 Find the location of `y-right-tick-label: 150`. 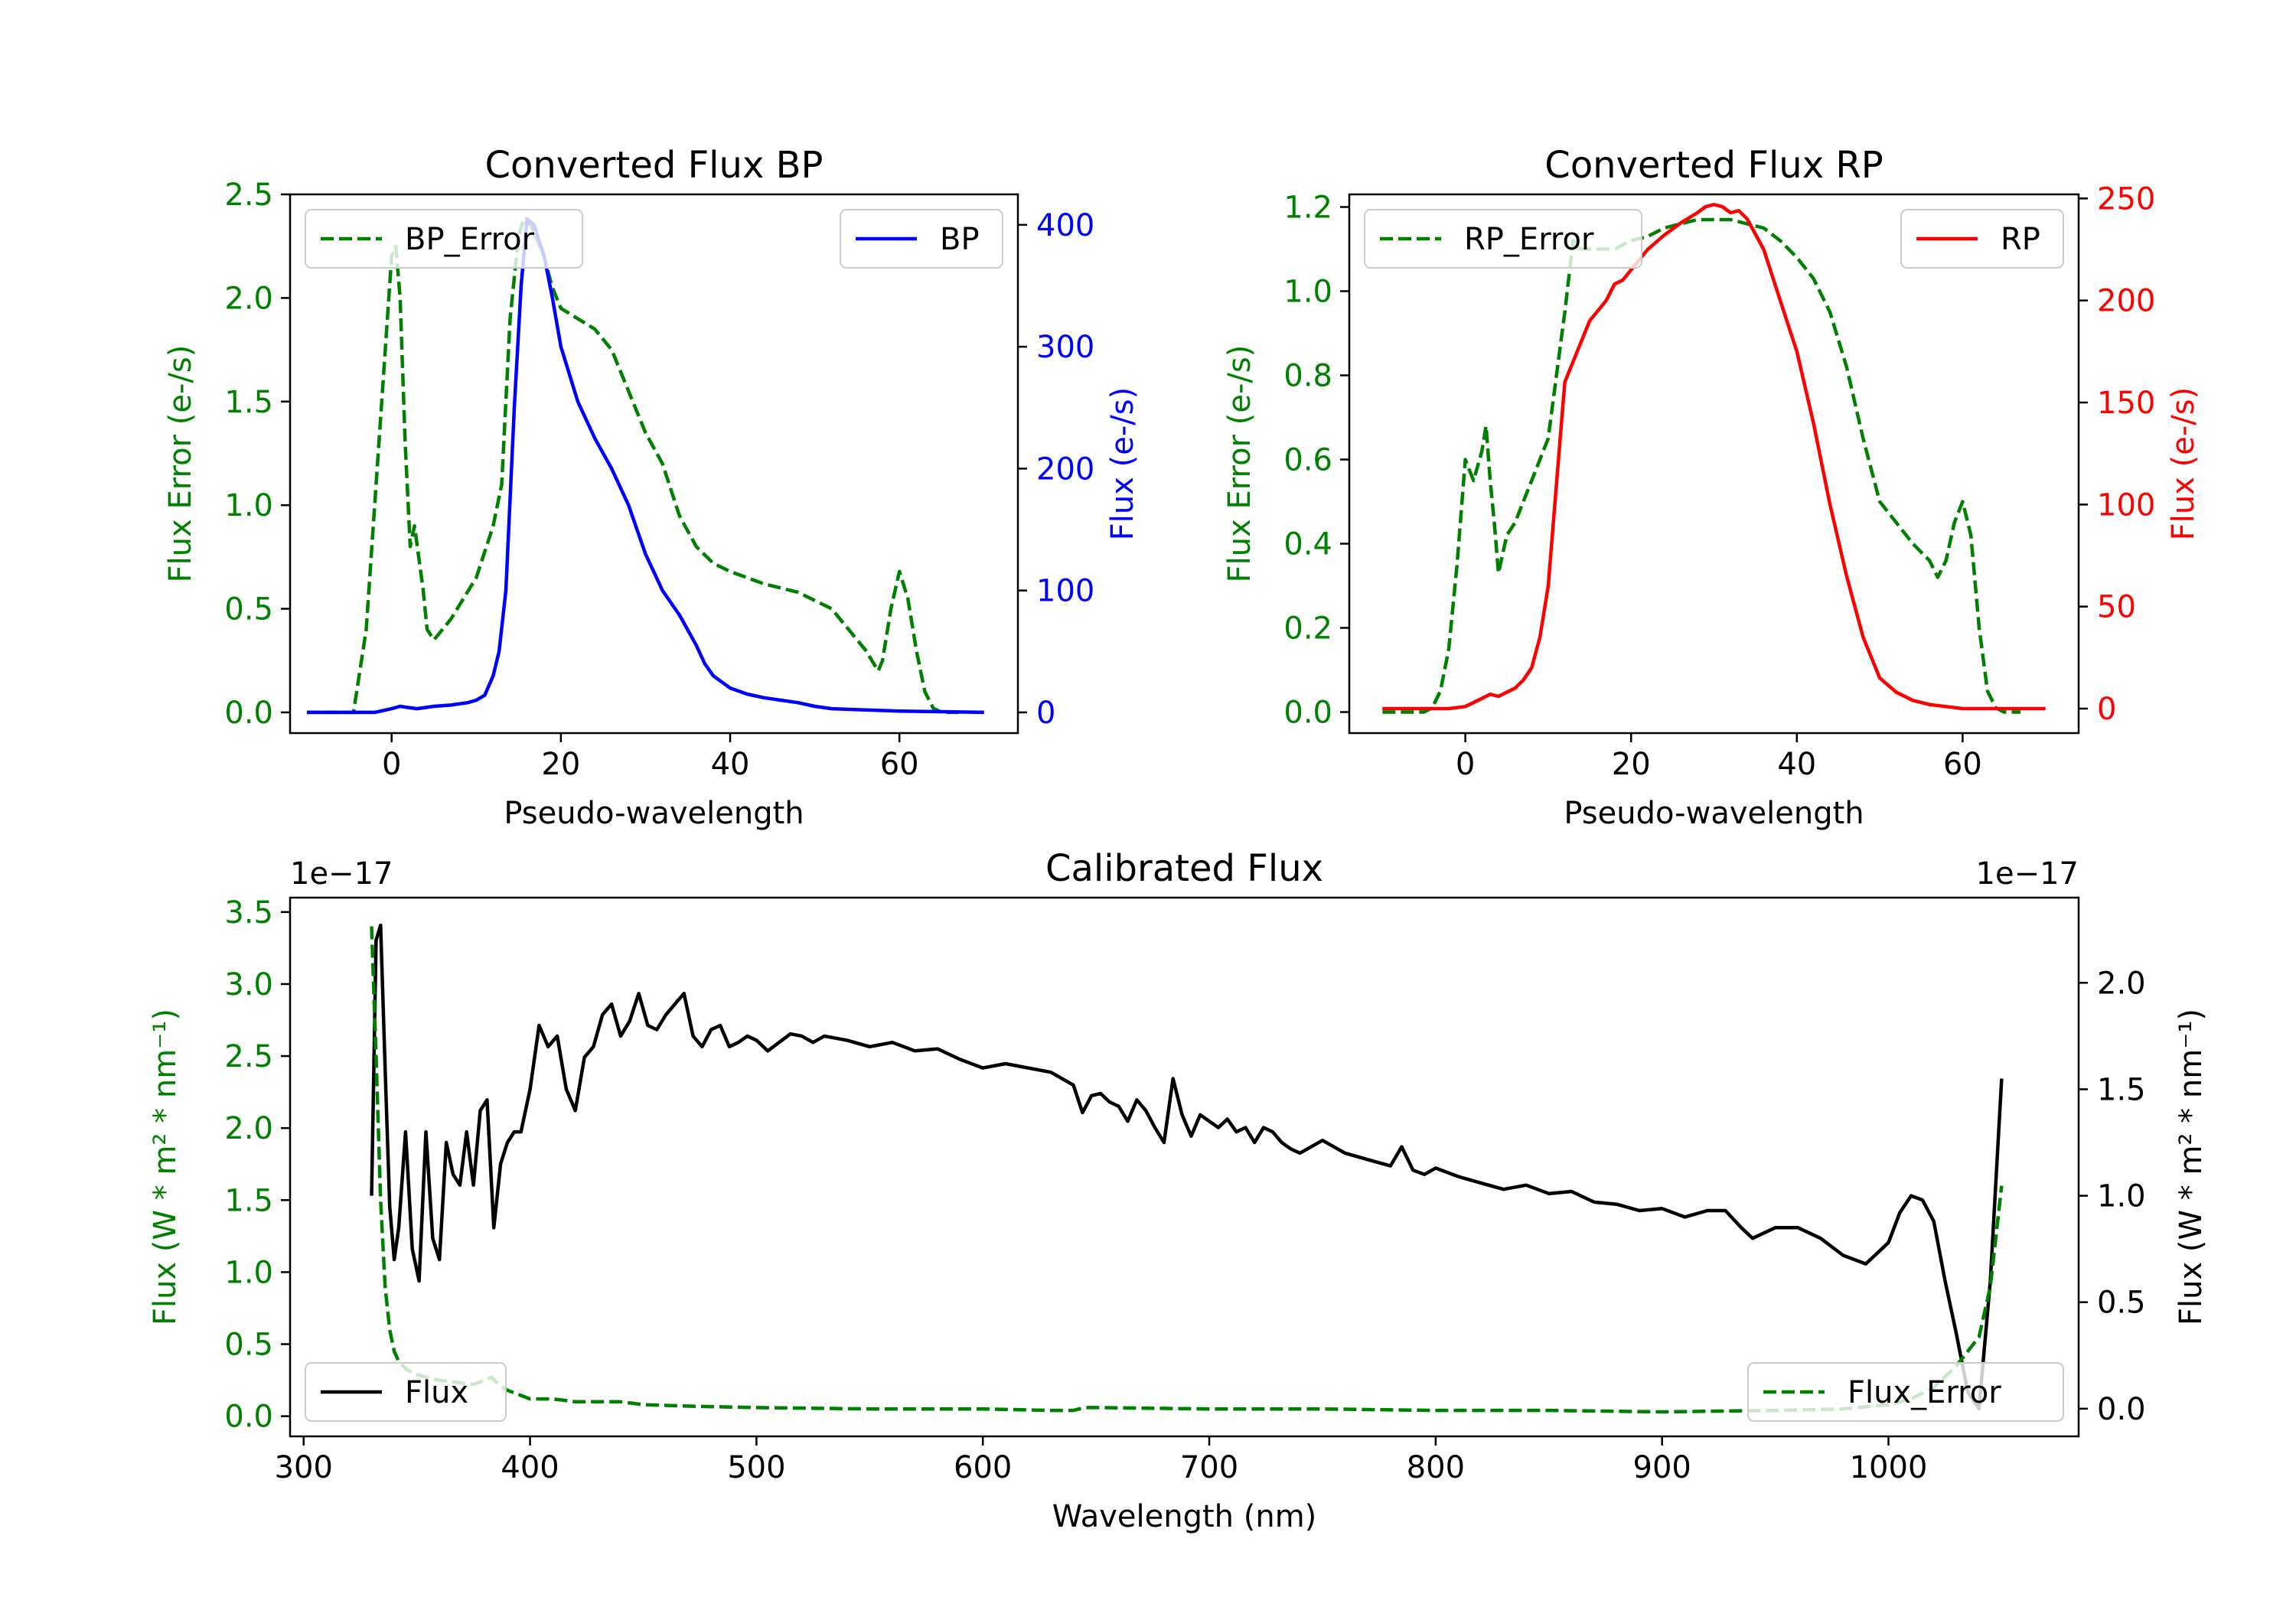

y-right-tick-label: 150 is located at coordinates (2126, 404).